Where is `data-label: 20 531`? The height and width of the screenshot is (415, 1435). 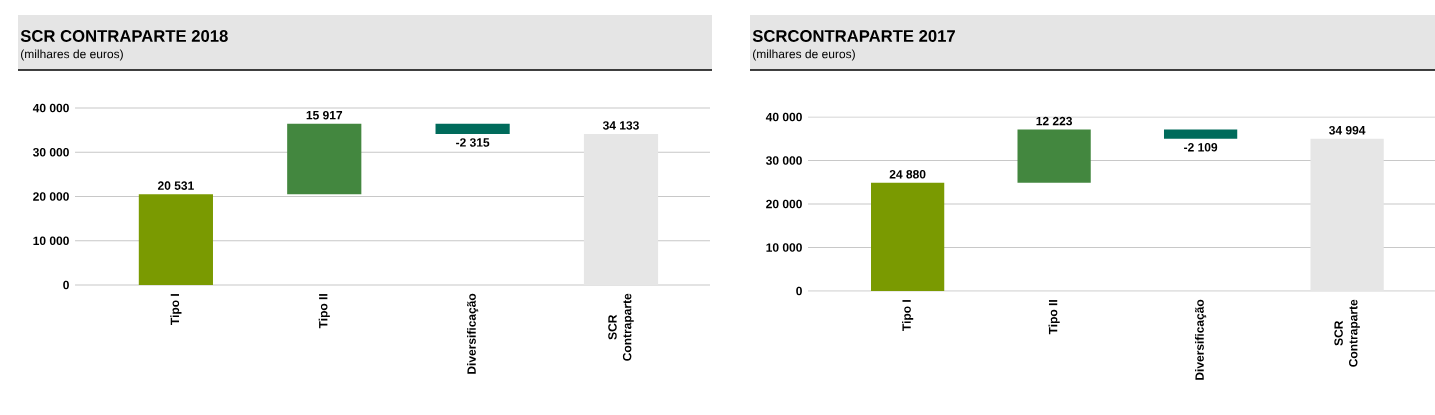 data-label: 20 531 is located at coordinates (175, 185).